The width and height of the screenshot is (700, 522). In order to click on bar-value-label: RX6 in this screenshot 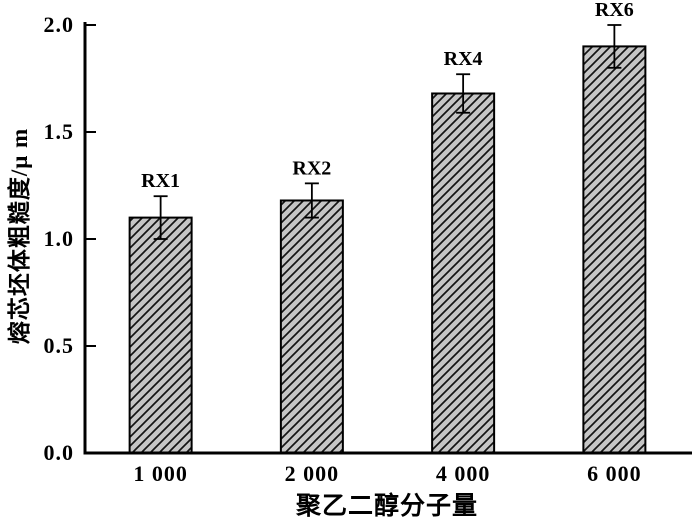, I will do `click(614, 10)`.